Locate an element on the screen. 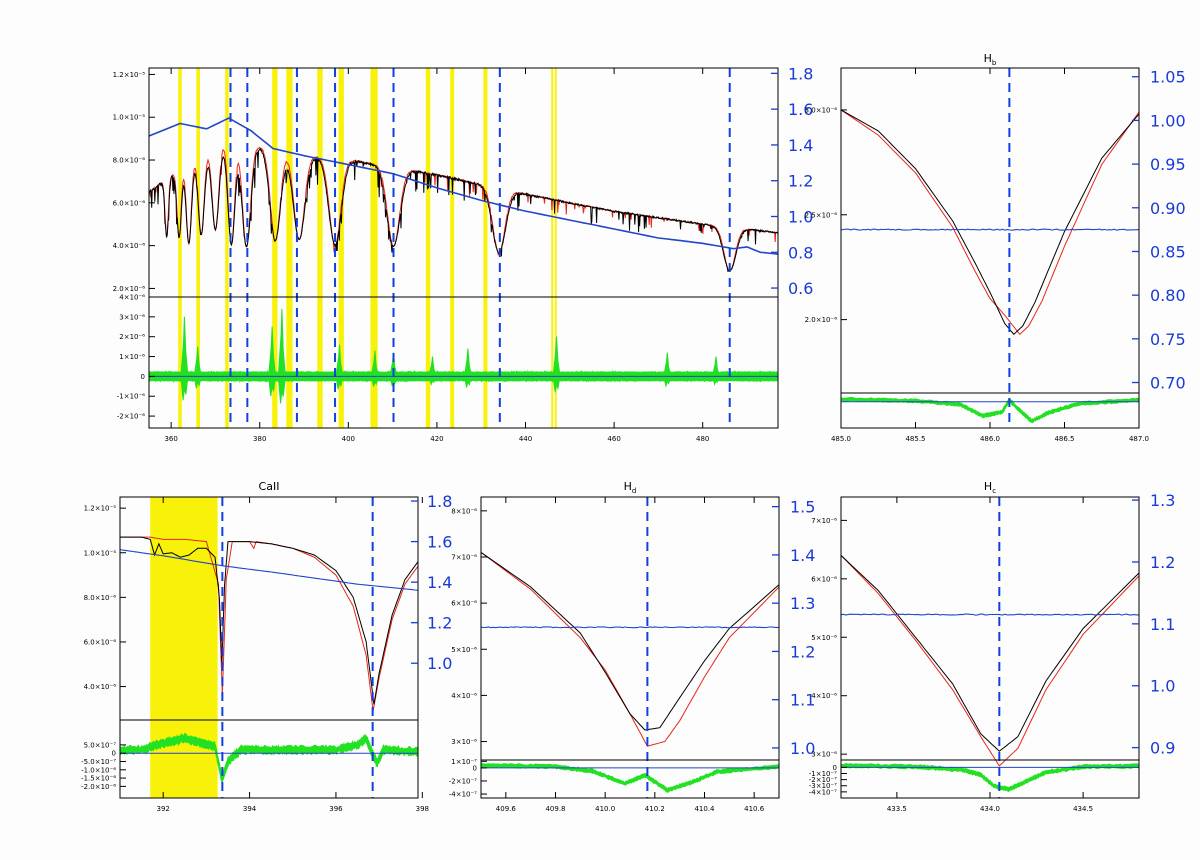 This screenshot has height=860, width=1200. x-tick-label: 360 is located at coordinates (170, 439).